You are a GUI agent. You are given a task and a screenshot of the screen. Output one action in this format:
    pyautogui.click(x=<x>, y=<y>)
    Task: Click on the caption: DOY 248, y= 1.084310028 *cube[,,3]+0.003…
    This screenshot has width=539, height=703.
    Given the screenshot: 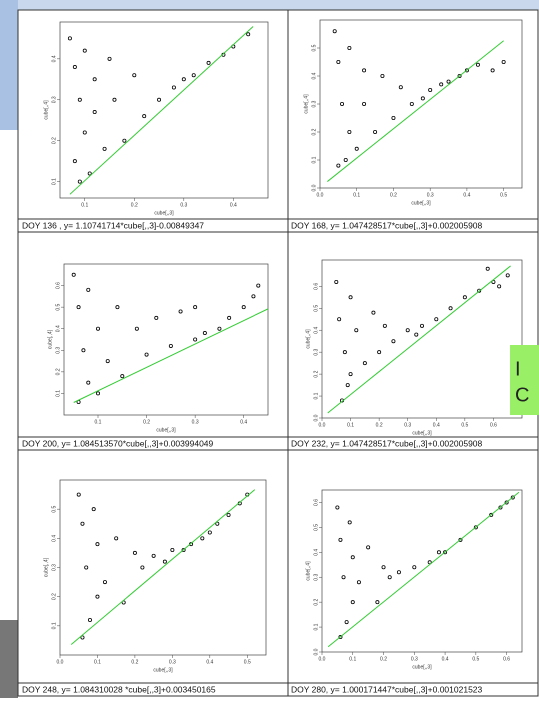 What is the action you would take?
    pyautogui.click(x=119, y=689)
    